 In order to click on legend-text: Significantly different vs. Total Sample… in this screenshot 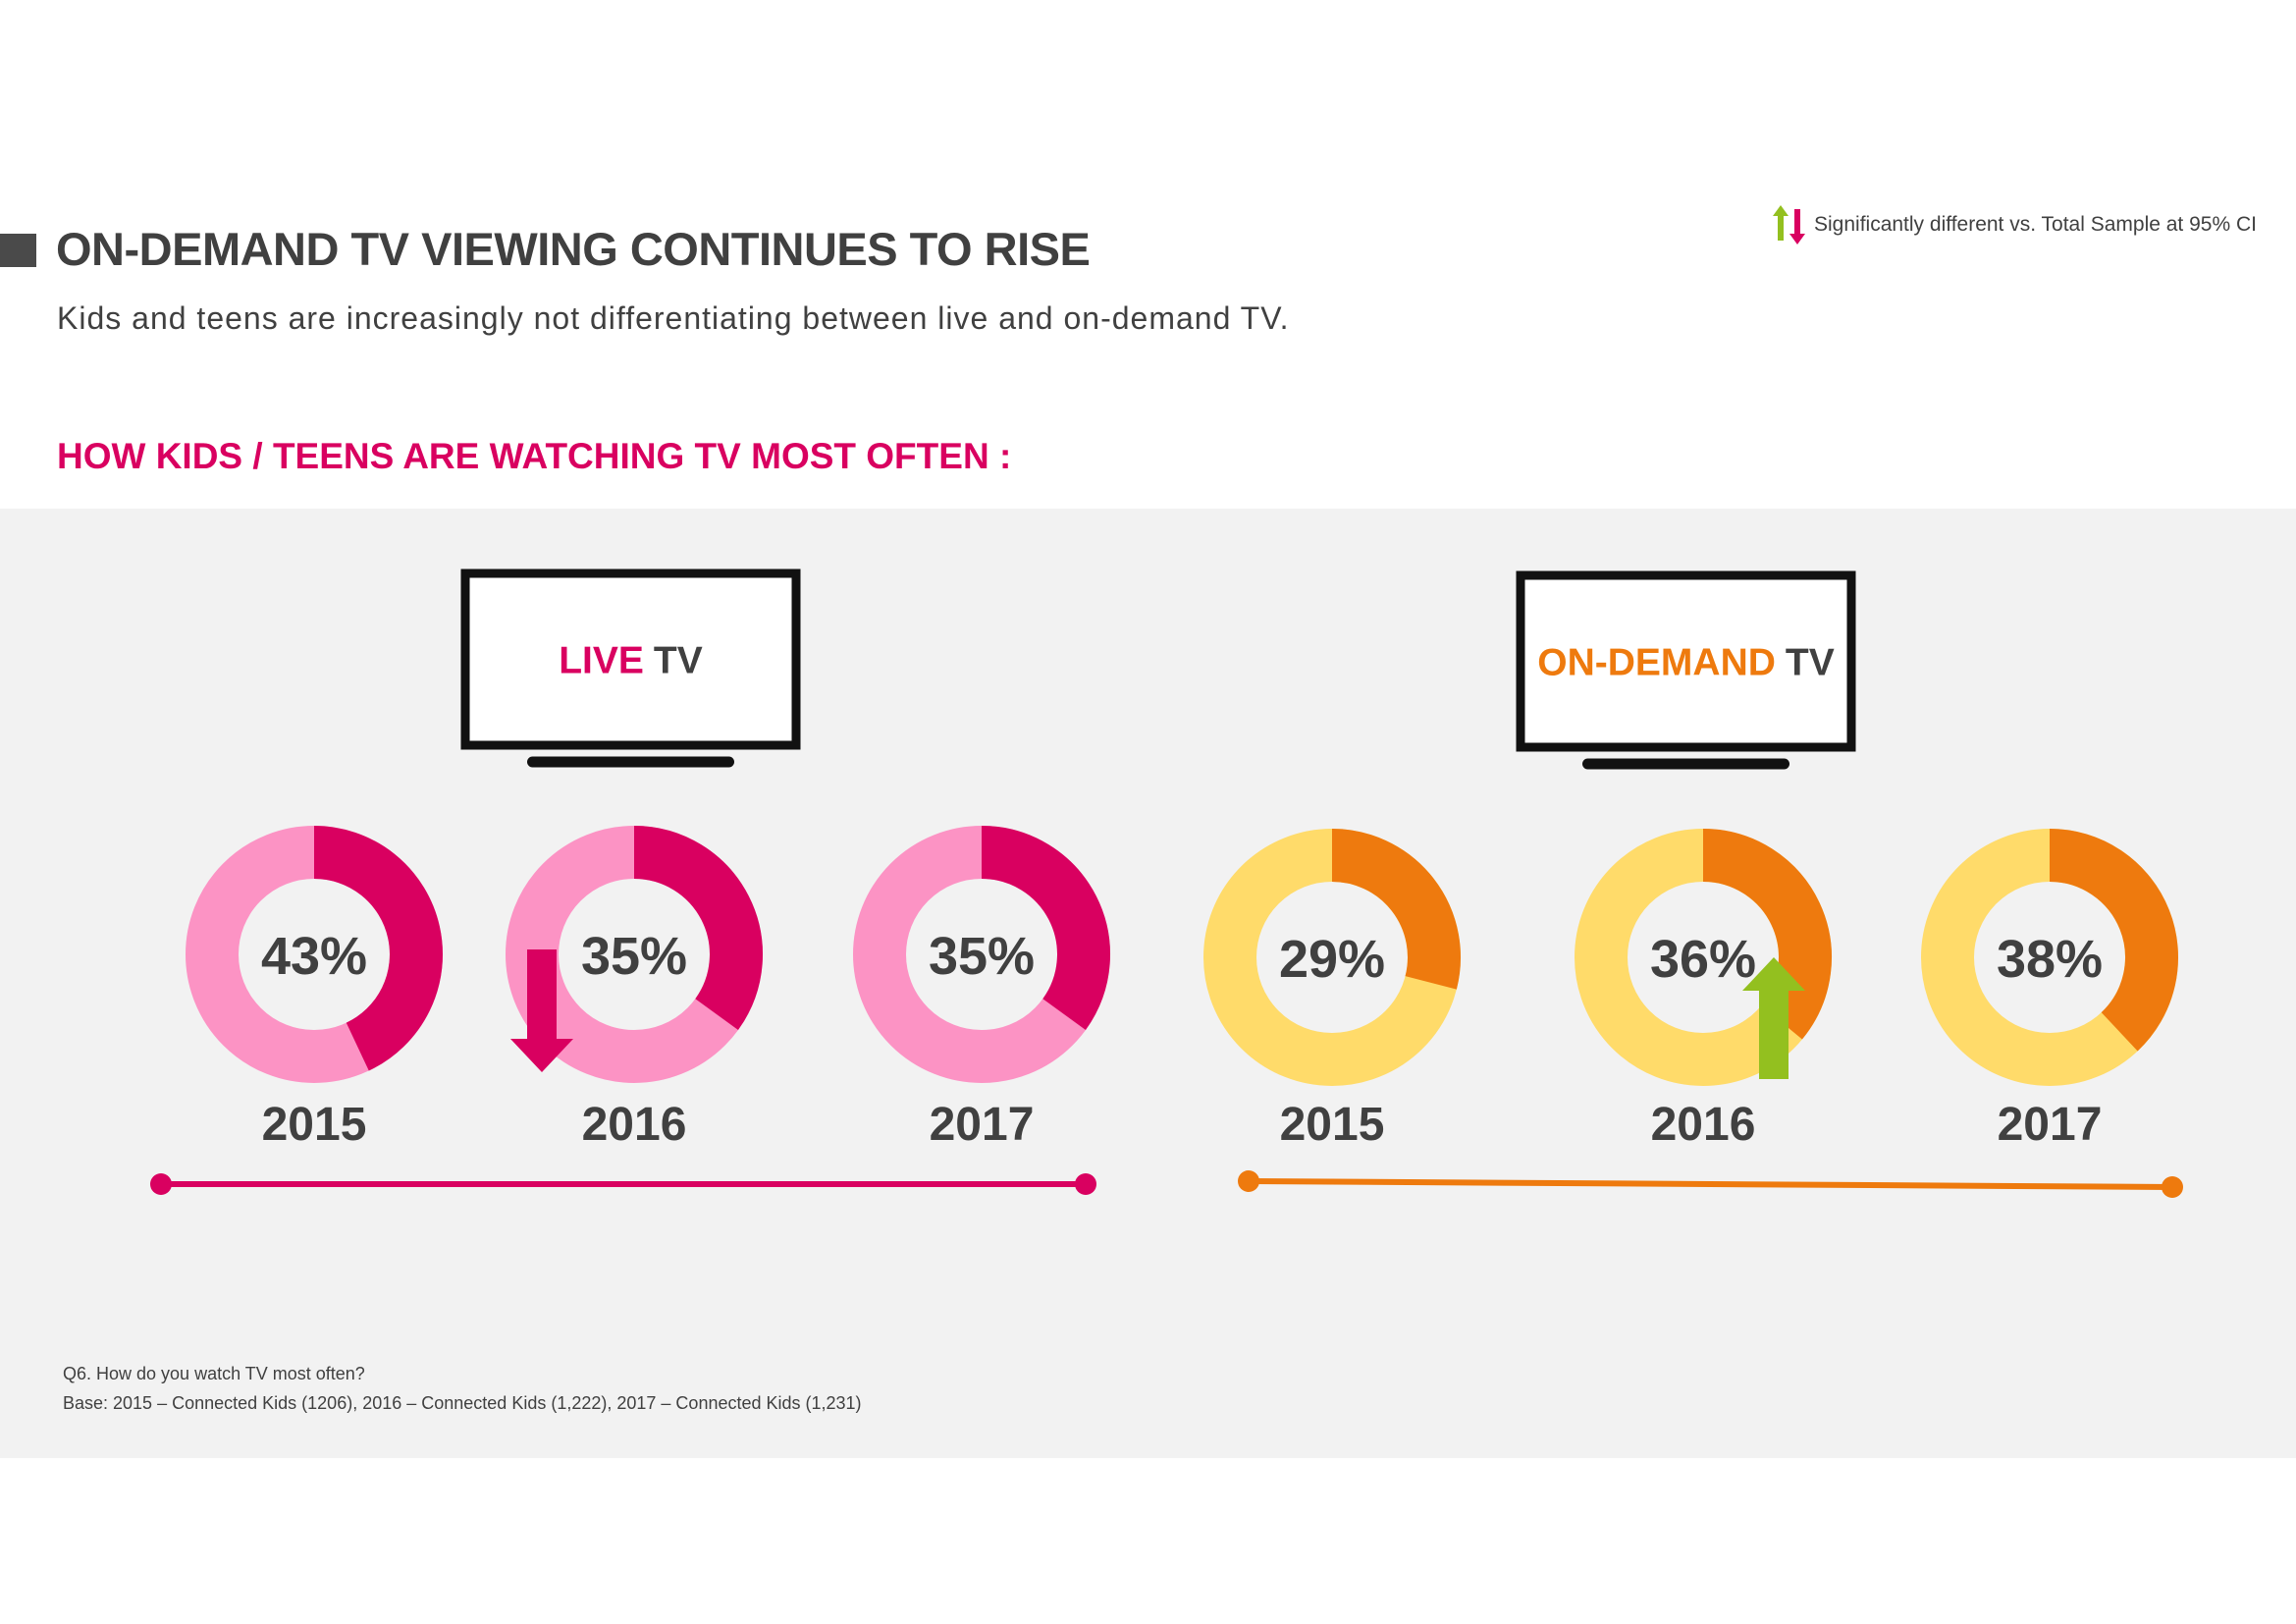, I will do `click(2036, 224)`.